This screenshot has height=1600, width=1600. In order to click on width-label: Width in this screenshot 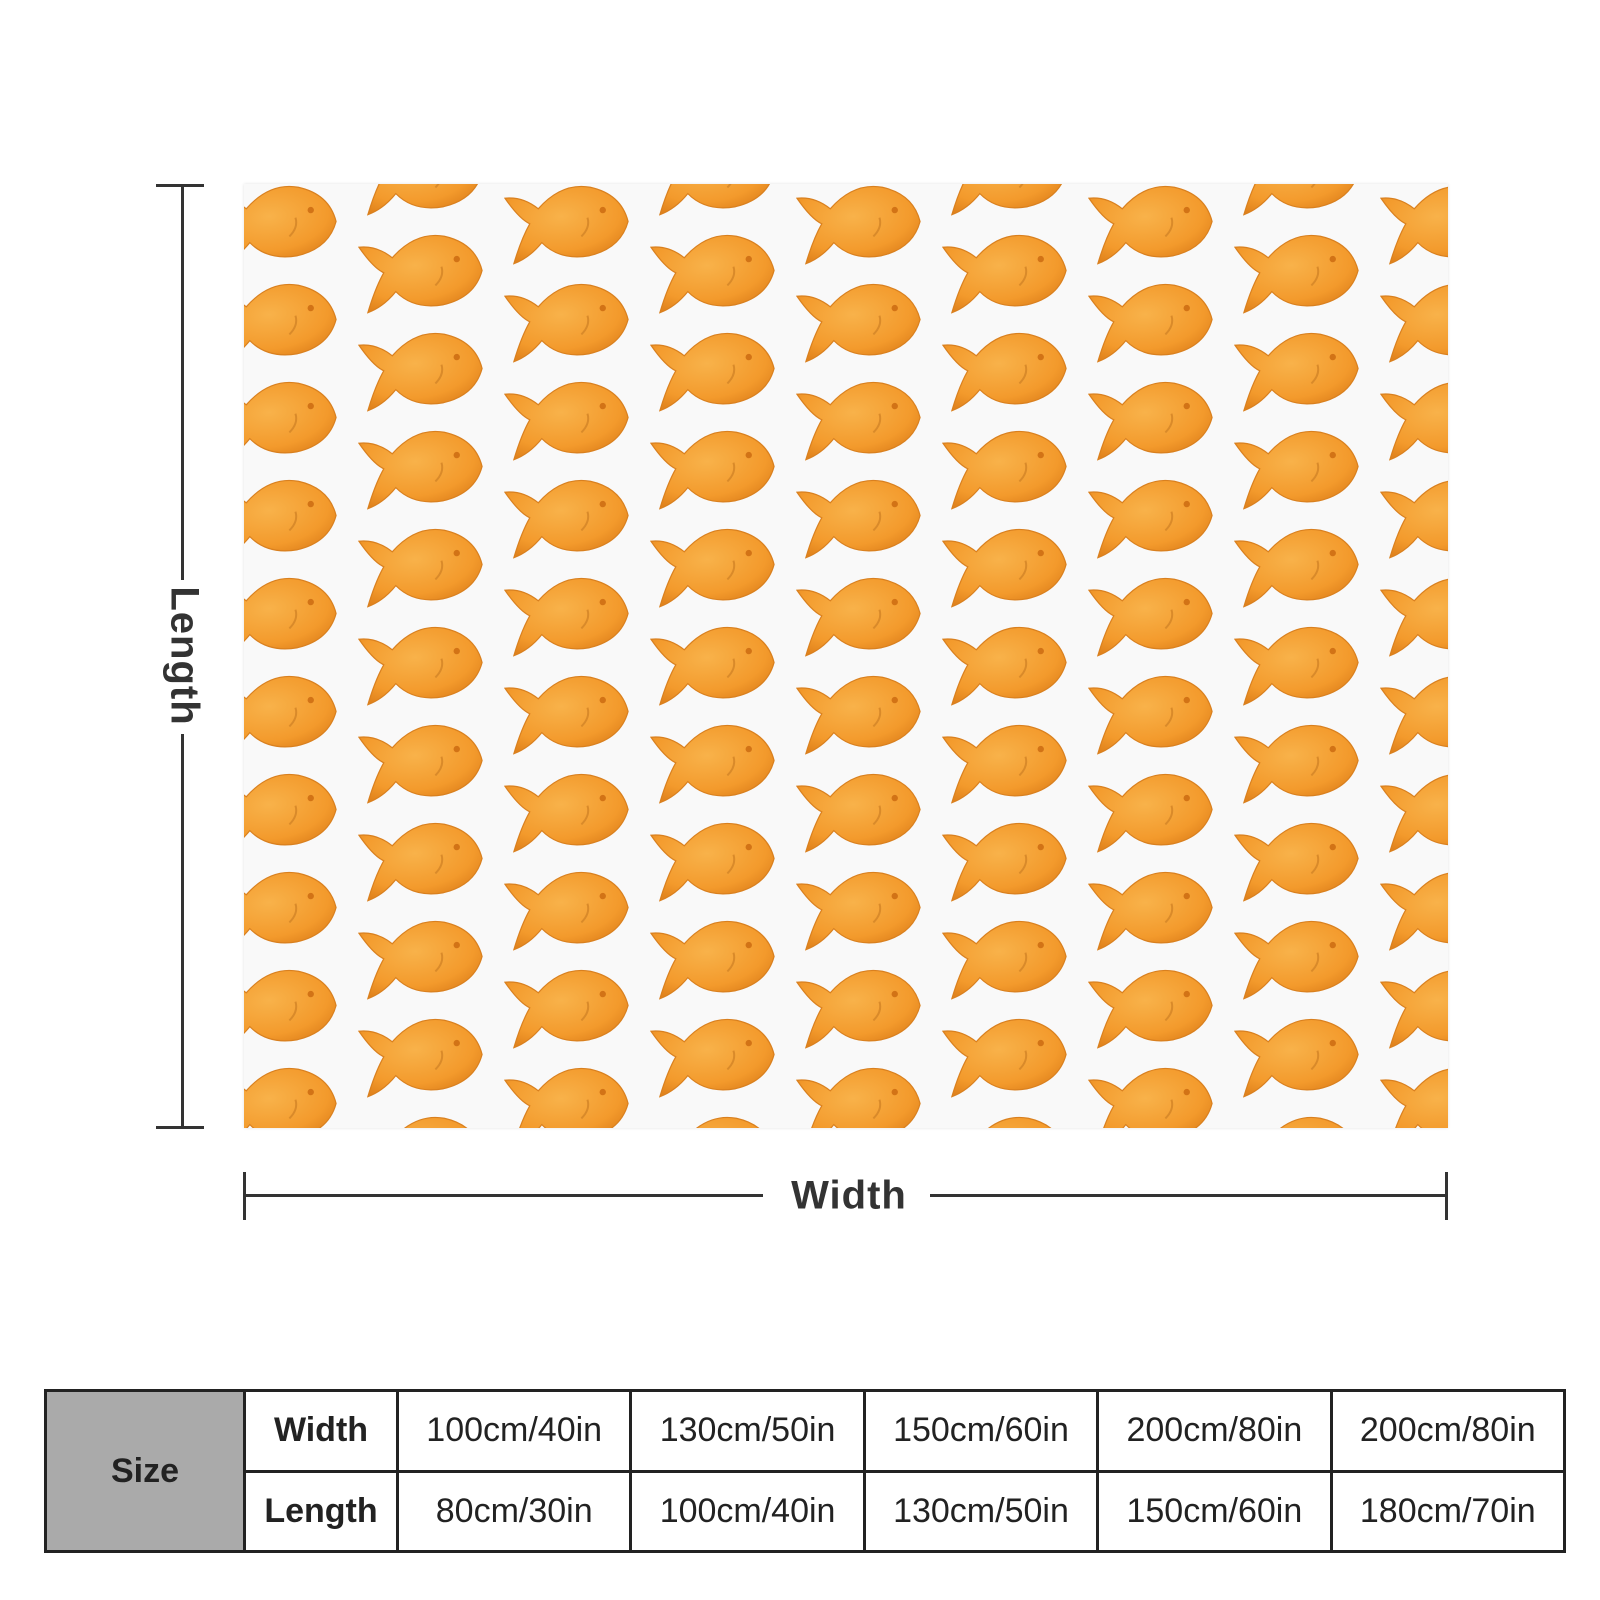, I will do `click(849, 1195)`.